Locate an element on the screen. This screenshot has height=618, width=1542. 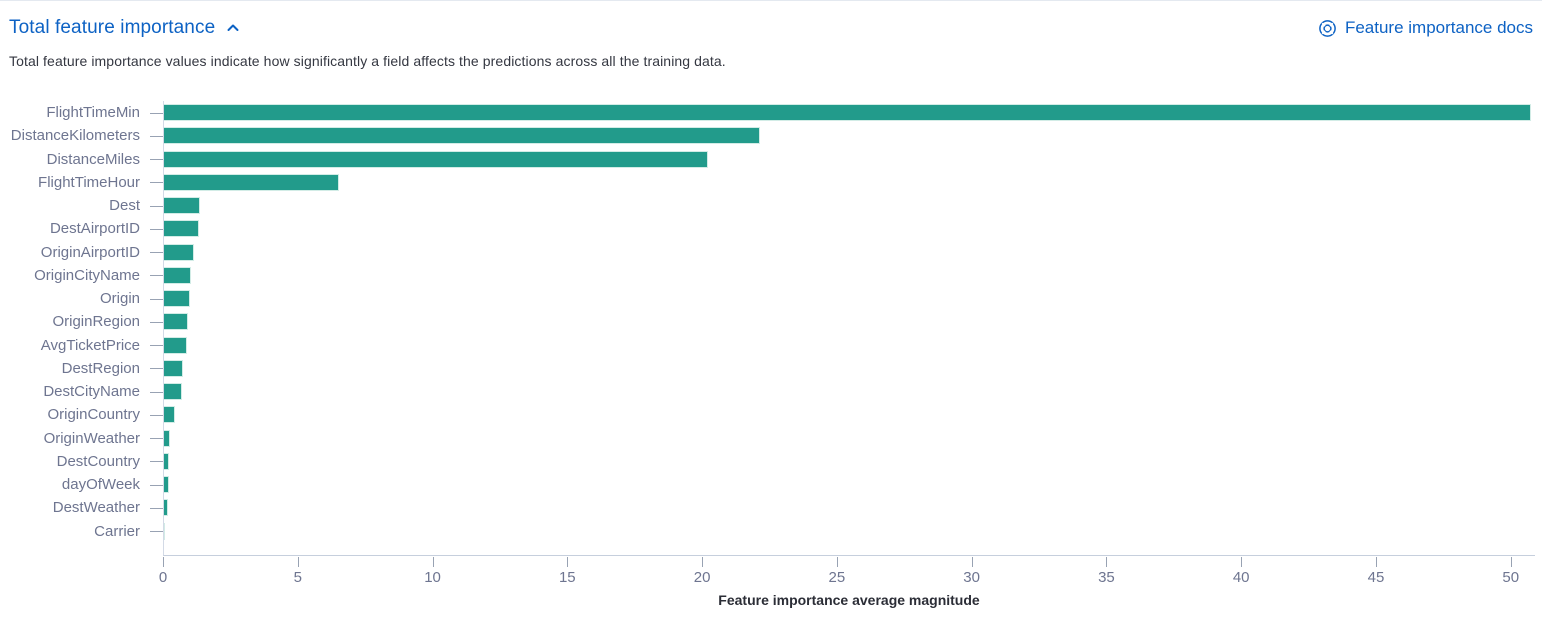
x-axis-tick-label: 40 is located at coordinates (1241, 577).